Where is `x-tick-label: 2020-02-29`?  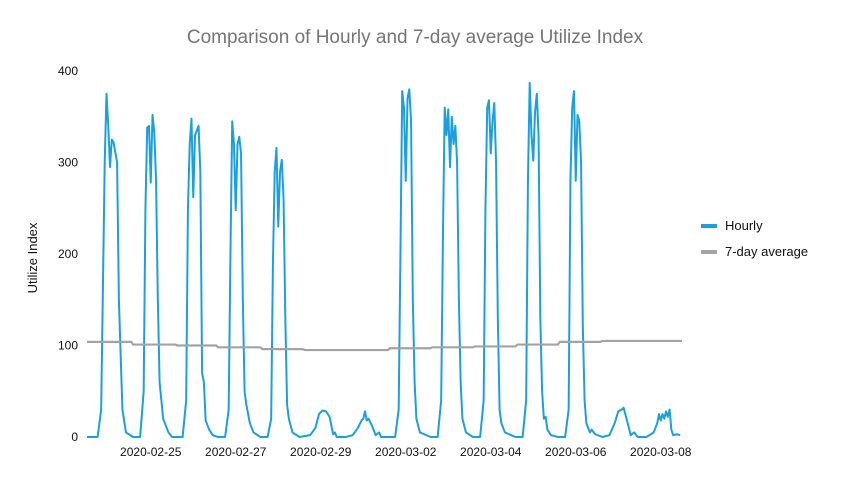
x-tick-label: 2020-02-29 is located at coordinates (321, 452).